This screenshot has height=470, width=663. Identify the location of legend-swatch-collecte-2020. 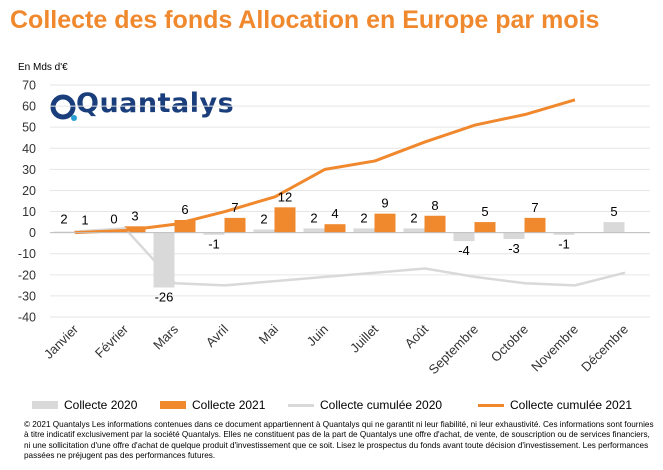
(45, 405).